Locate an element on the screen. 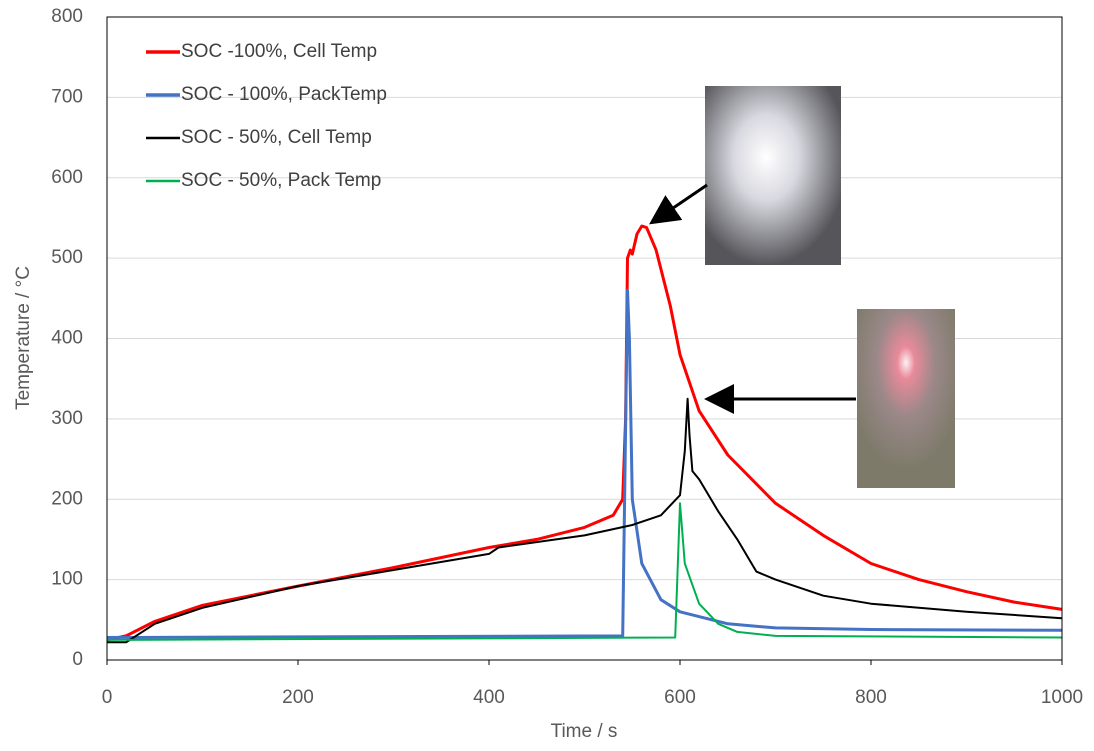 This screenshot has height=751, width=1094. y-tick-label: 200 is located at coordinates (67, 498).